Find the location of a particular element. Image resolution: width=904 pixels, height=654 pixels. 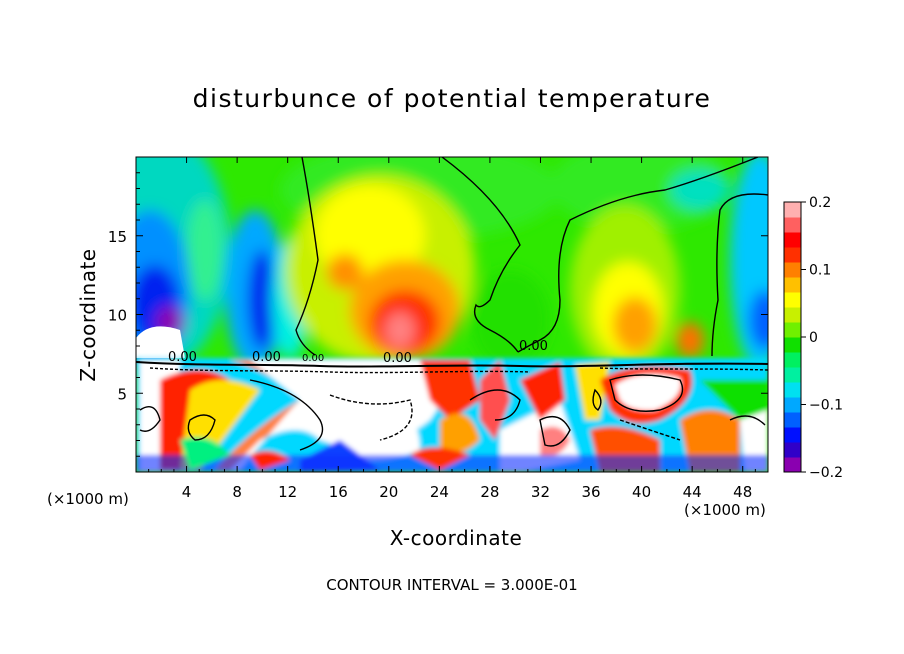

x-tick-label: 32 is located at coordinates (540, 492).